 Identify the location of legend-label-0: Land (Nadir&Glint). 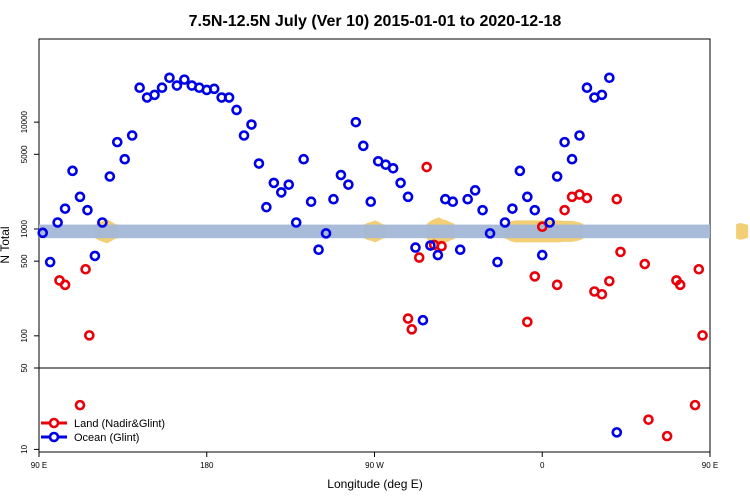
(119, 424).